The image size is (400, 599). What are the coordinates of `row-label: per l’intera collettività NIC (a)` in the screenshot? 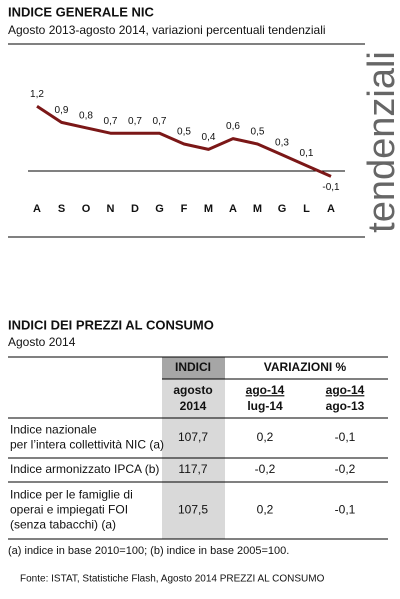 It's located at (87, 445).